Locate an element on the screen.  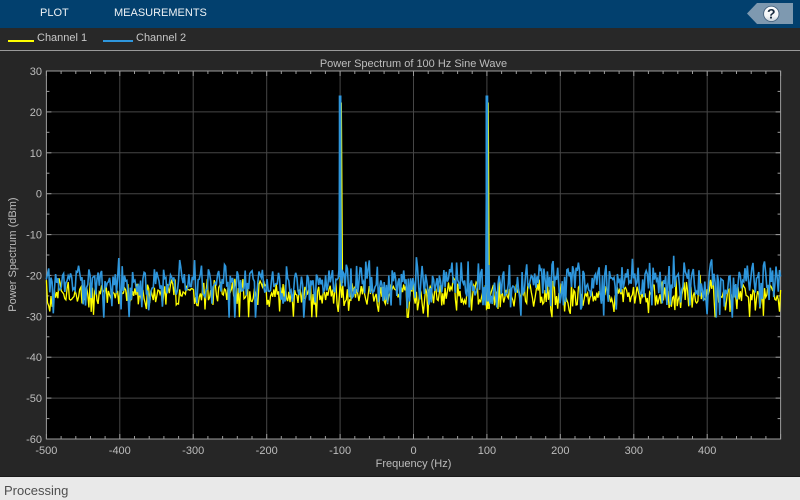
svg-text: 200 is located at coordinates (560, 451).